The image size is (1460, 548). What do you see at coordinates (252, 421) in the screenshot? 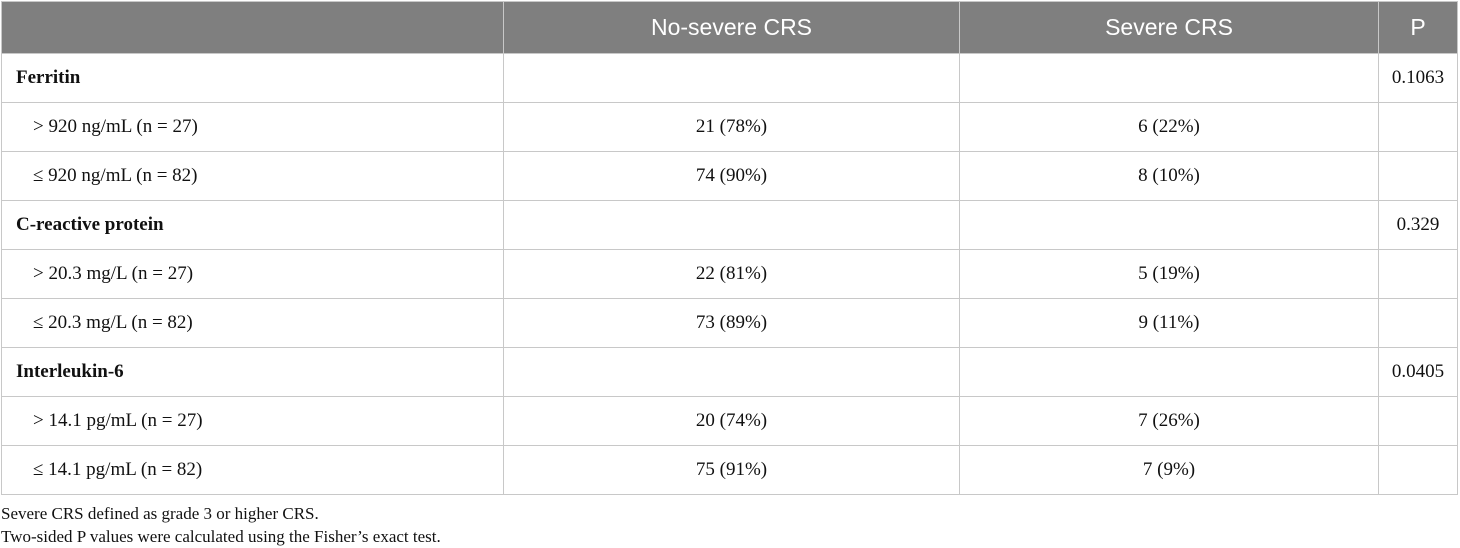
I see `row-label: > 14.1 pg/mL (n = 27)` at bounding box center [252, 421].